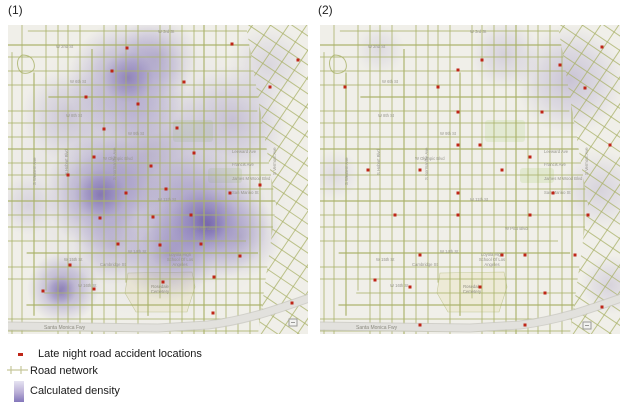 The image size is (627, 410). Describe the element at coordinates (19, 391) in the screenshot. I see `density-swatch-icon` at that location.